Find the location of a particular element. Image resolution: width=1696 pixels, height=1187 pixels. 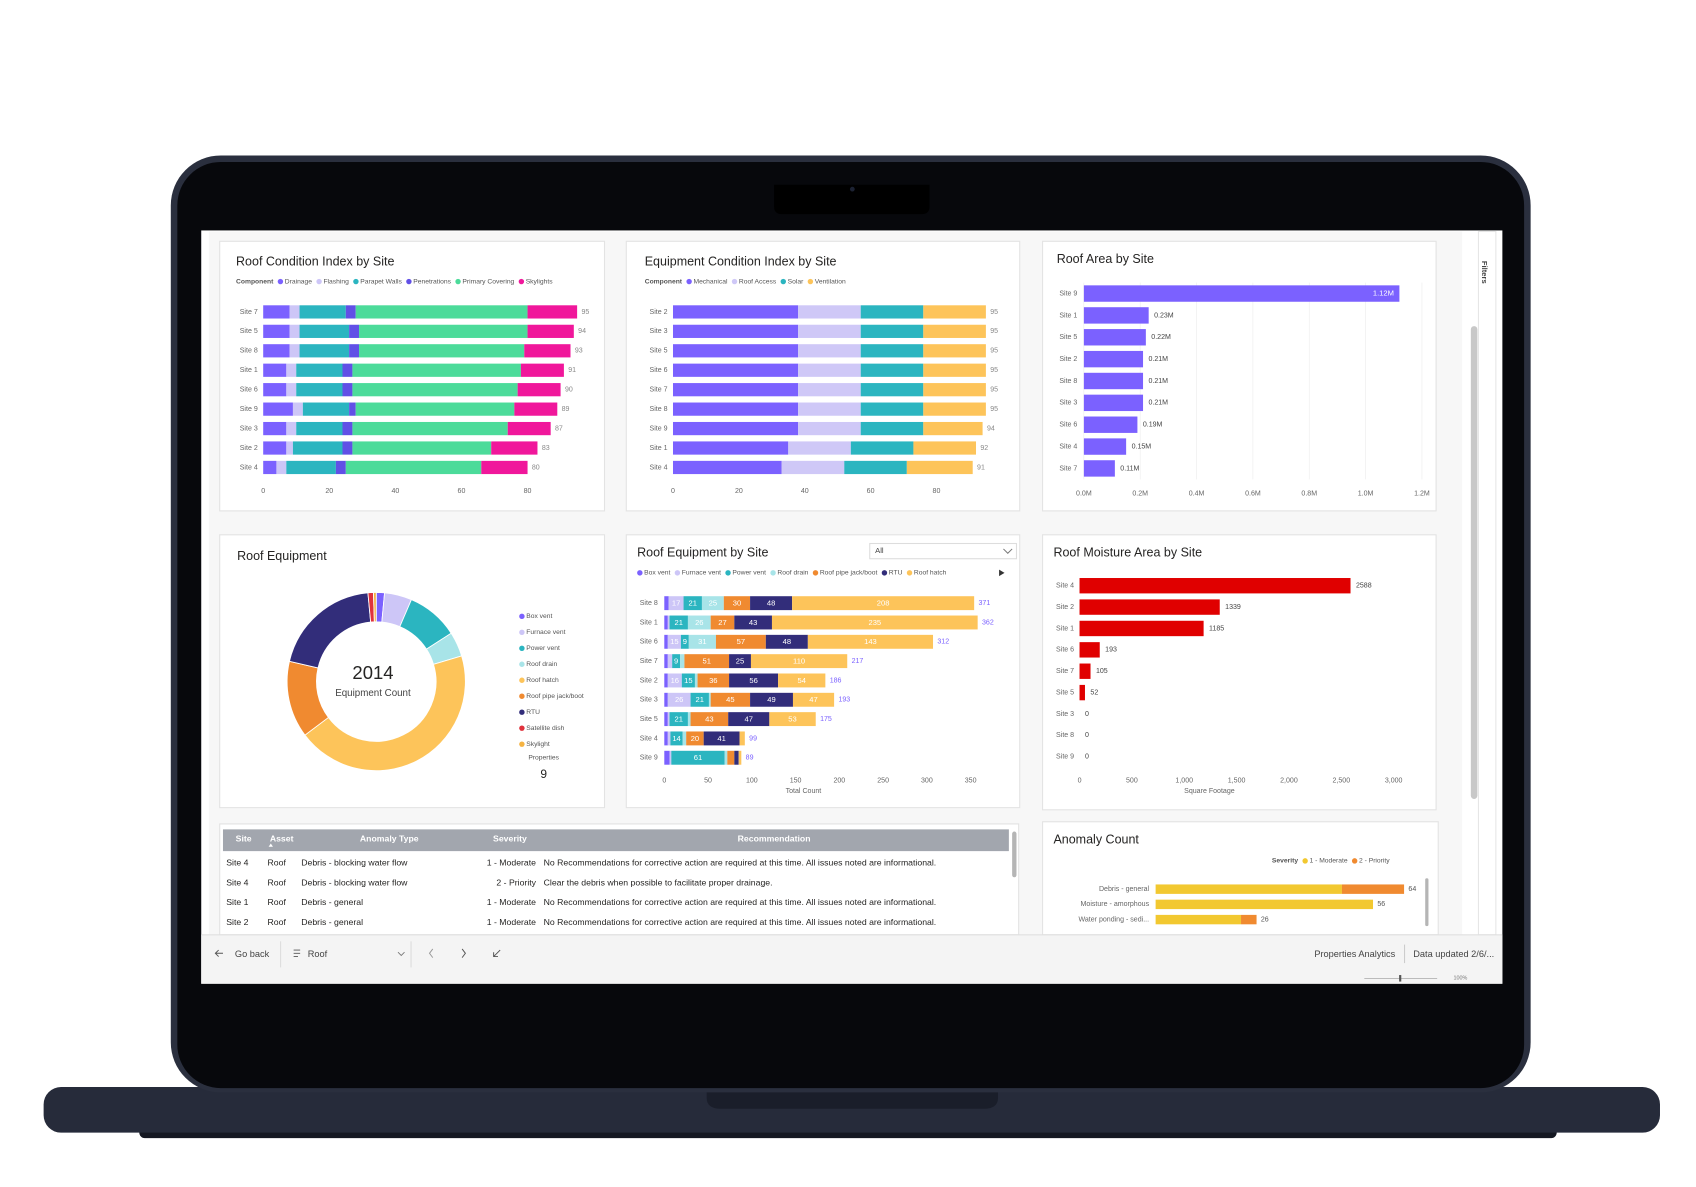

total-label: 89 is located at coordinates (750, 758).